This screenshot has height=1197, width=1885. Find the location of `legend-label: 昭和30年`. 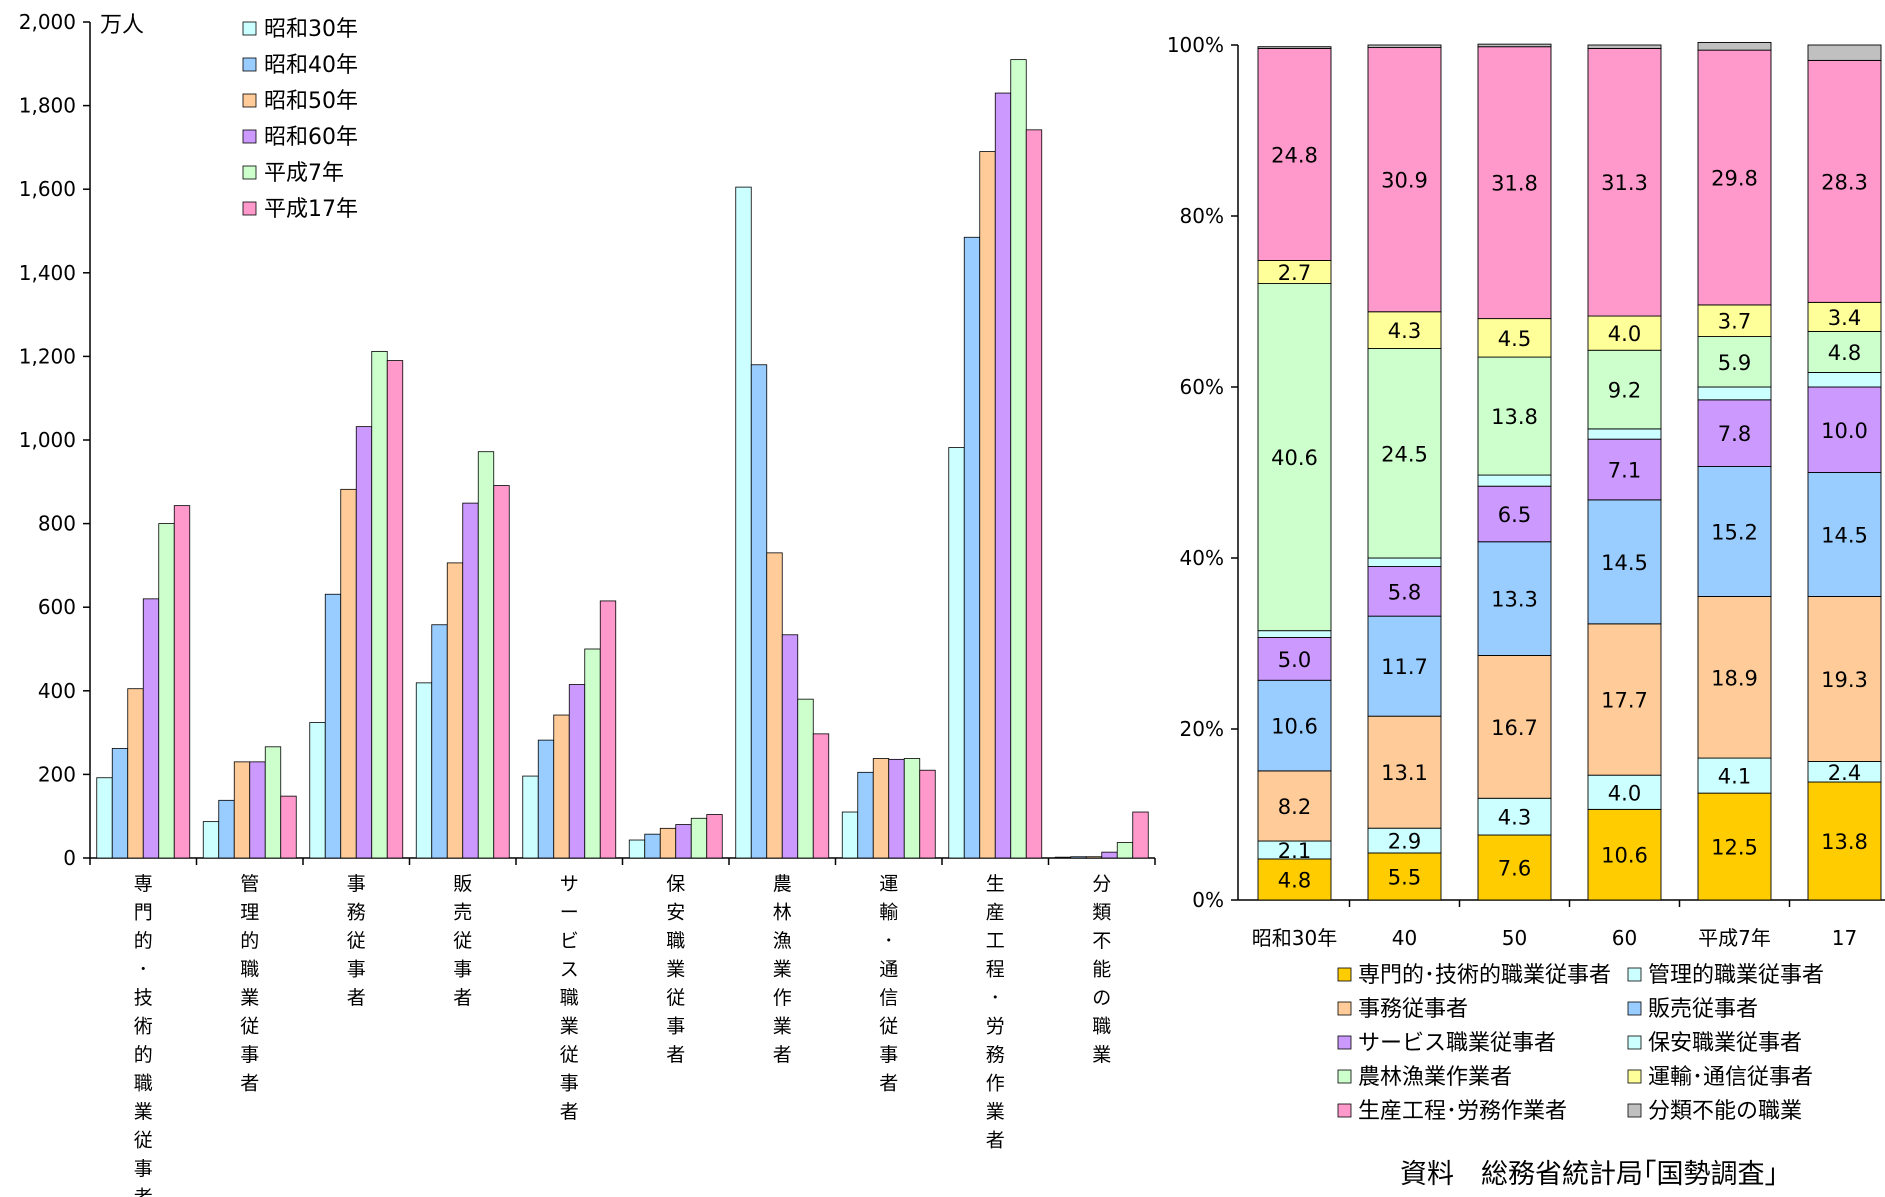

legend-label: 昭和30年 is located at coordinates (311, 29).